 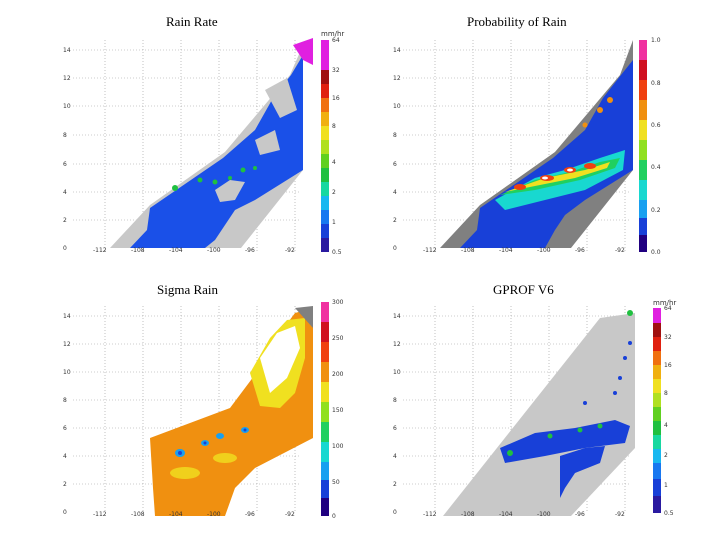 I want to click on title-sigma-rain: Sigma Rain, so click(x=188, y=289).